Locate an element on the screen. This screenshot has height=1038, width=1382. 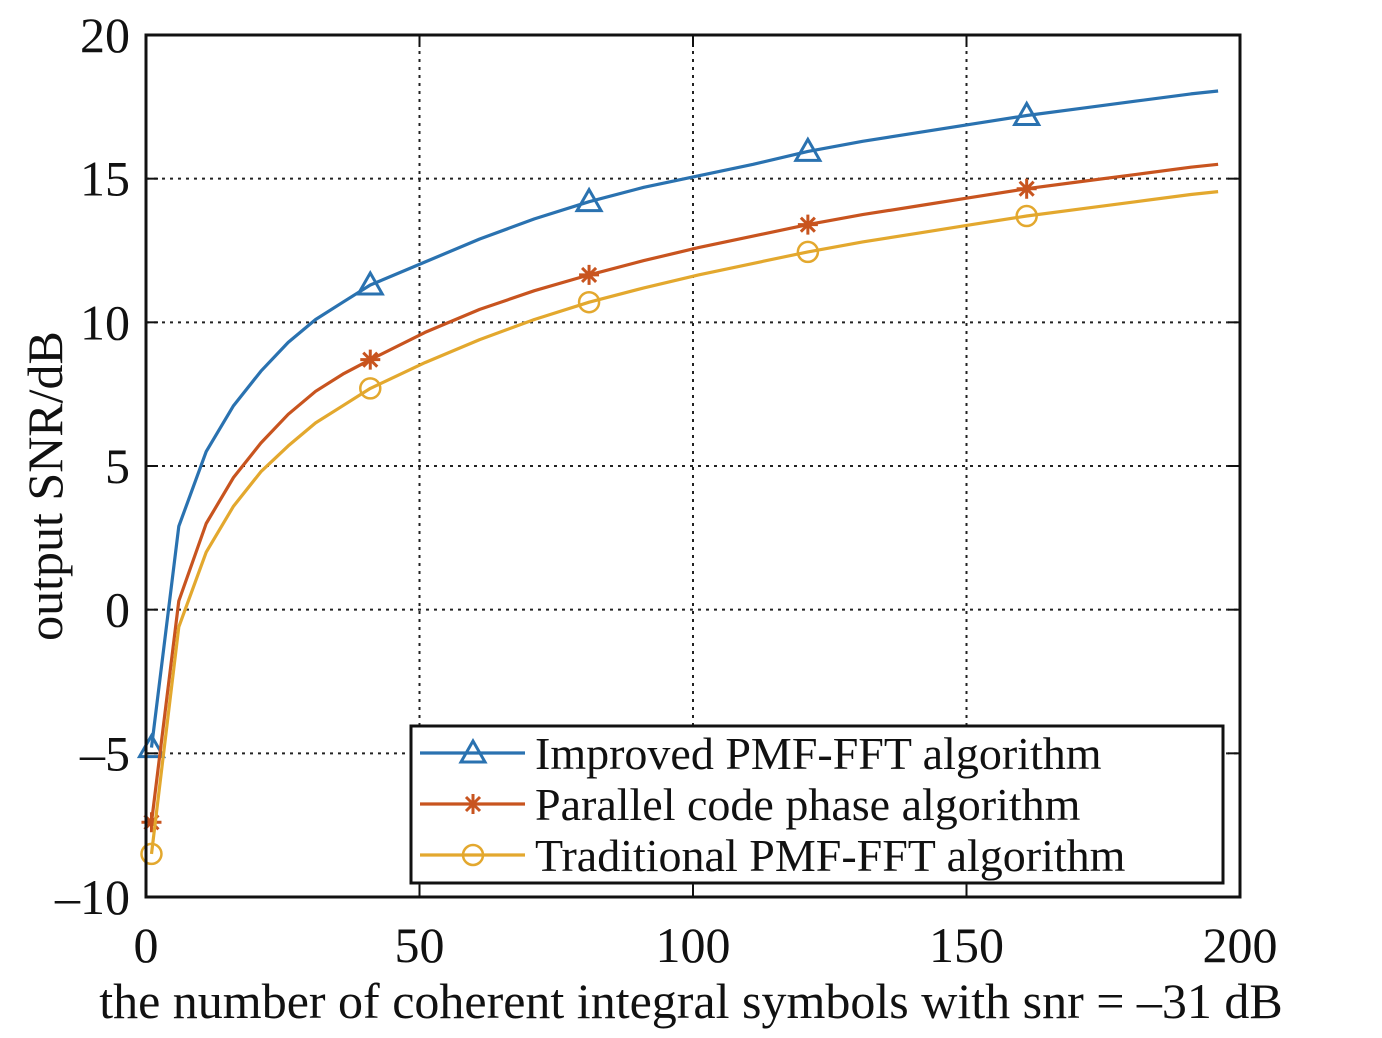
y-tick-label: 15 is located at coordinates (105, 179).